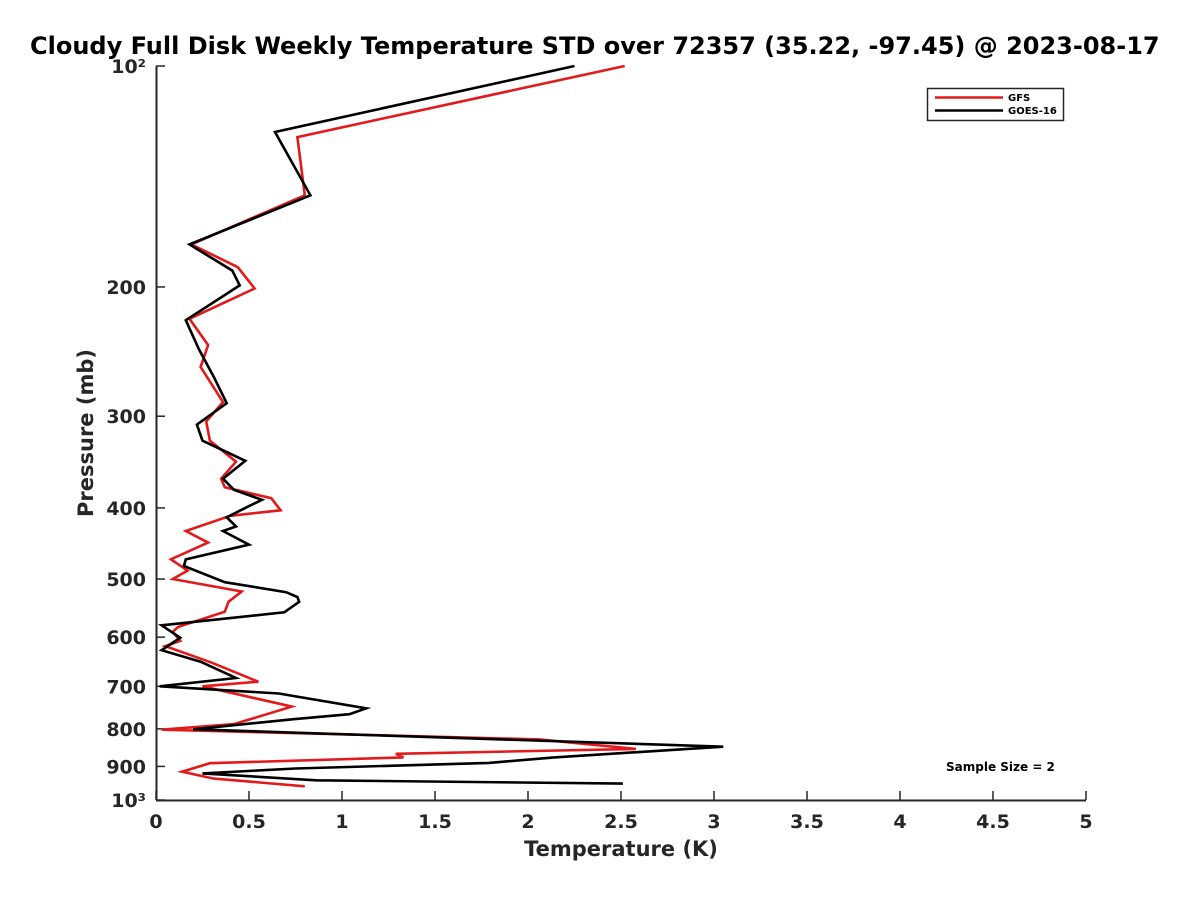 The height and width of the screenshot is (900, 1200). Describe the element at coordinates (128, 801) in the screenshot. I see `y-tick-label: 10³` at that location.